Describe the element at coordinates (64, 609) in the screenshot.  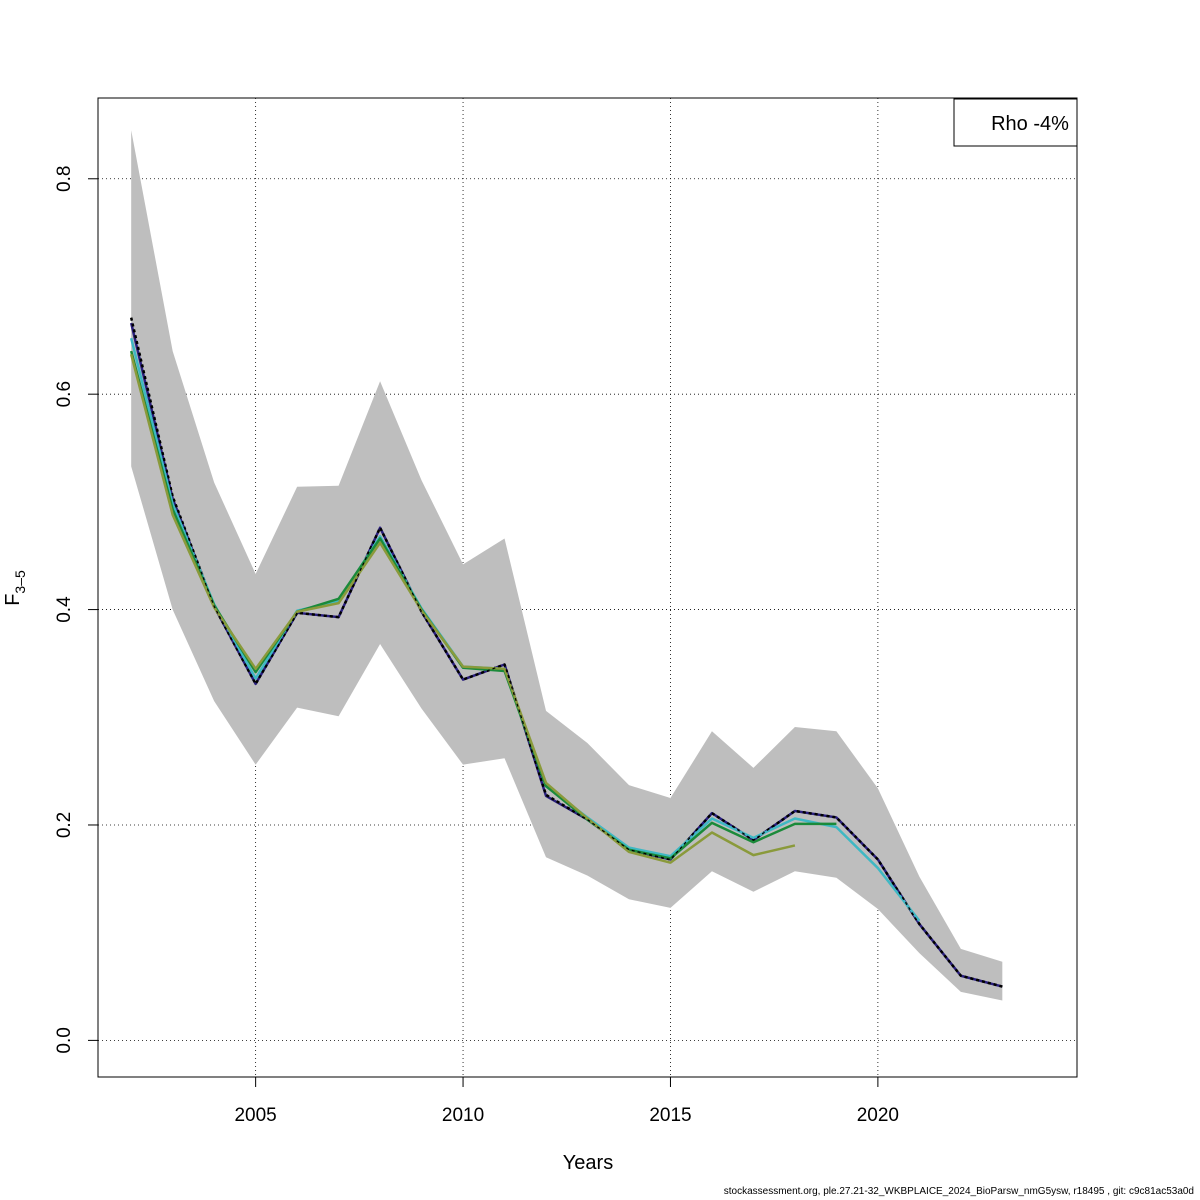
I see `y-tick-label: 0.4` at that location.